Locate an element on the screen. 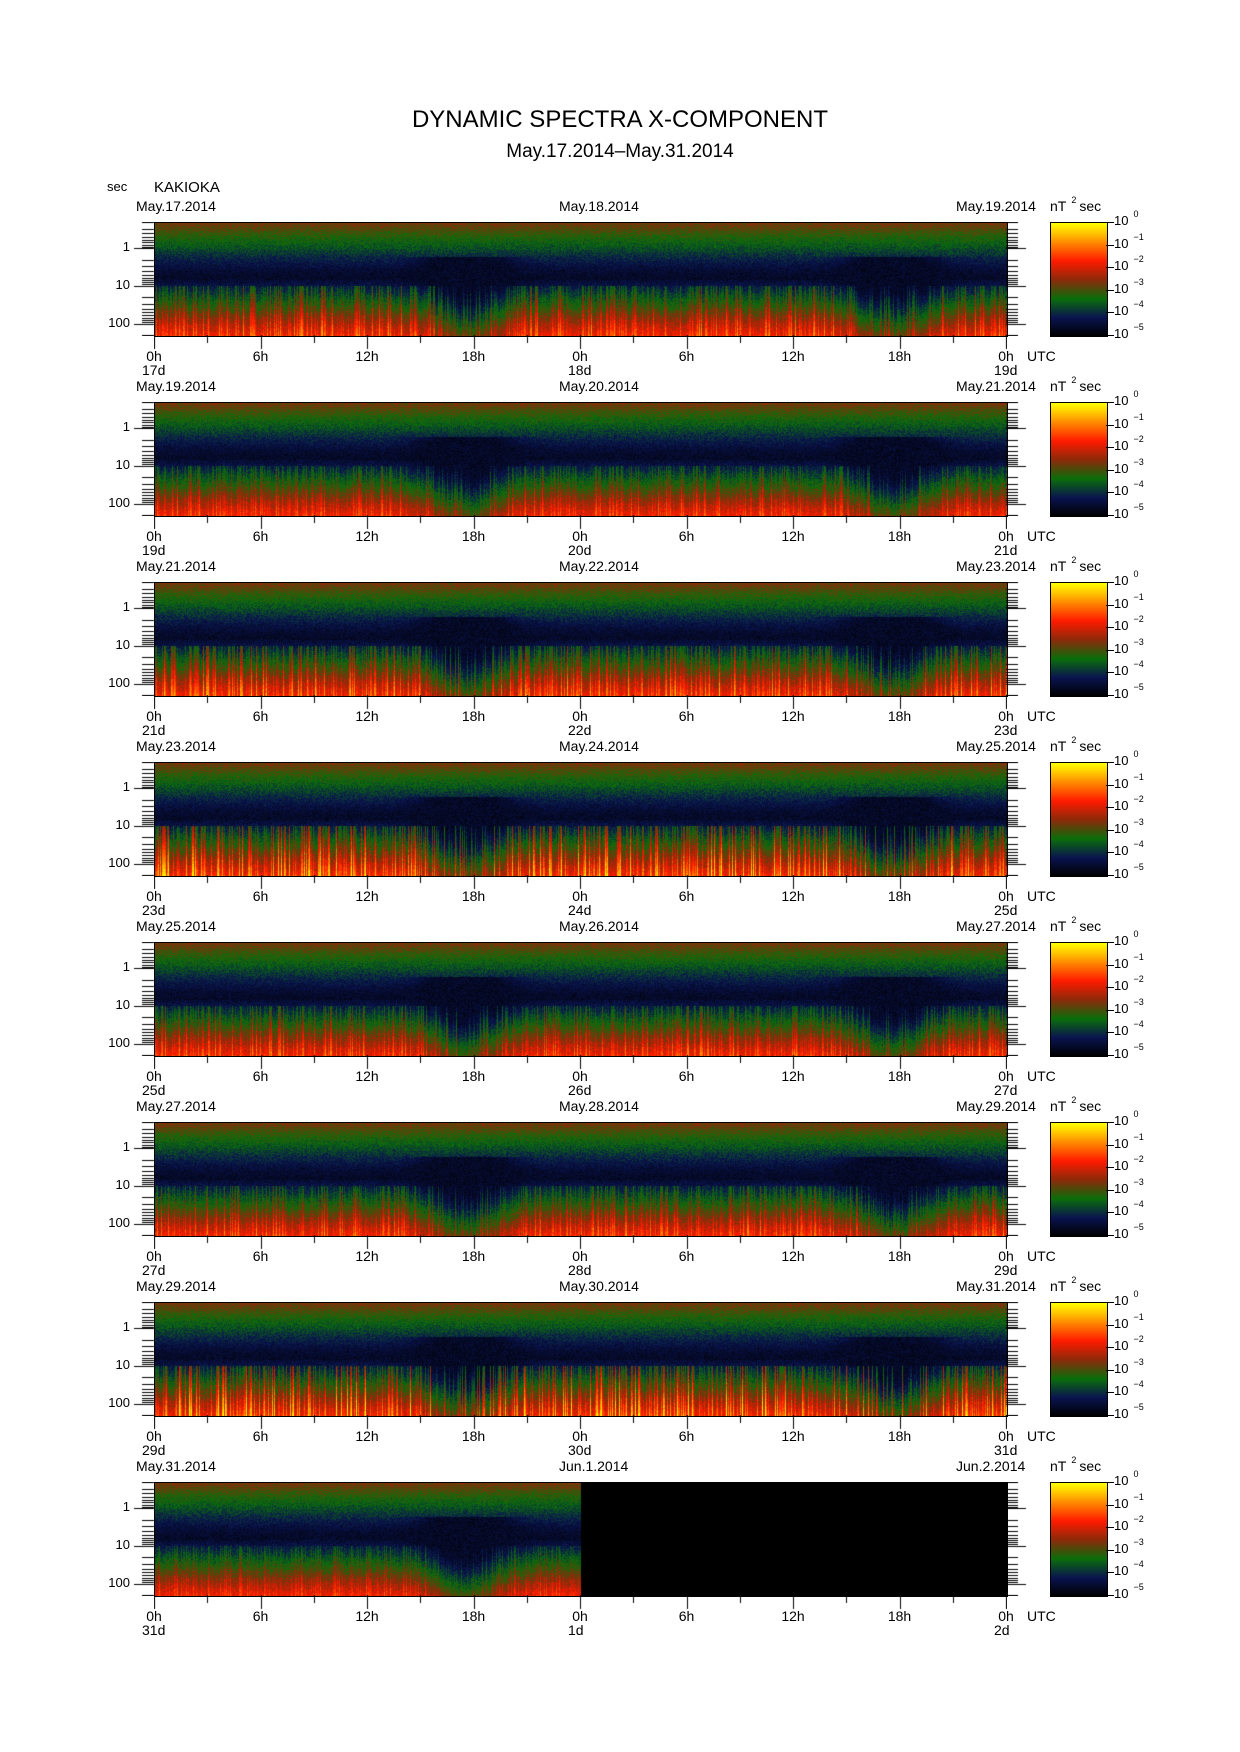 This screenshot has width=1240, height=1752. panel-date-label: May.19.2014 is located at coordinates (176, 386).